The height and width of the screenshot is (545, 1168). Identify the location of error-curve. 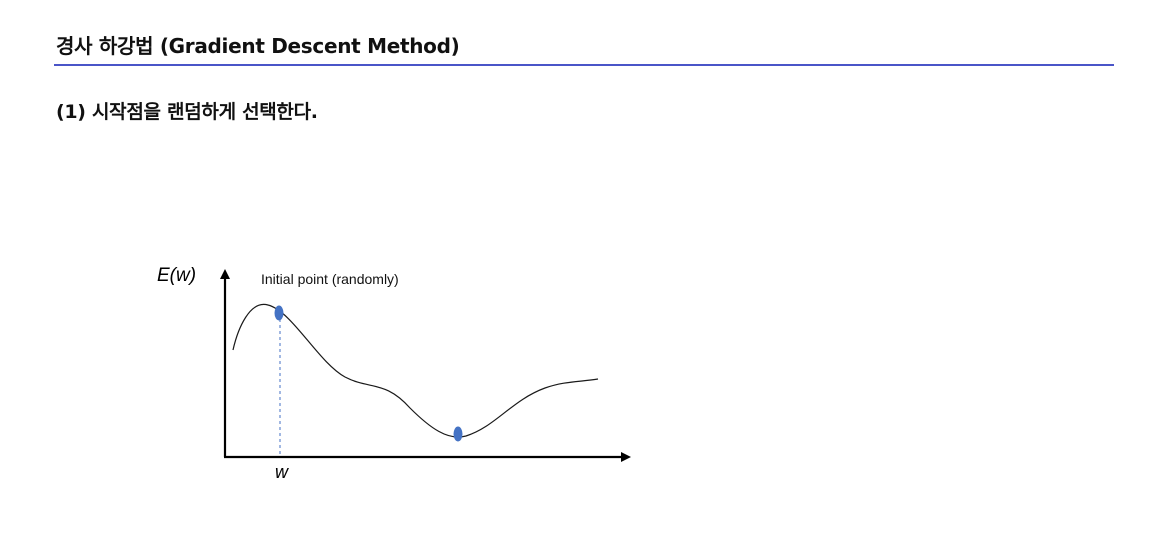
(415, 370).